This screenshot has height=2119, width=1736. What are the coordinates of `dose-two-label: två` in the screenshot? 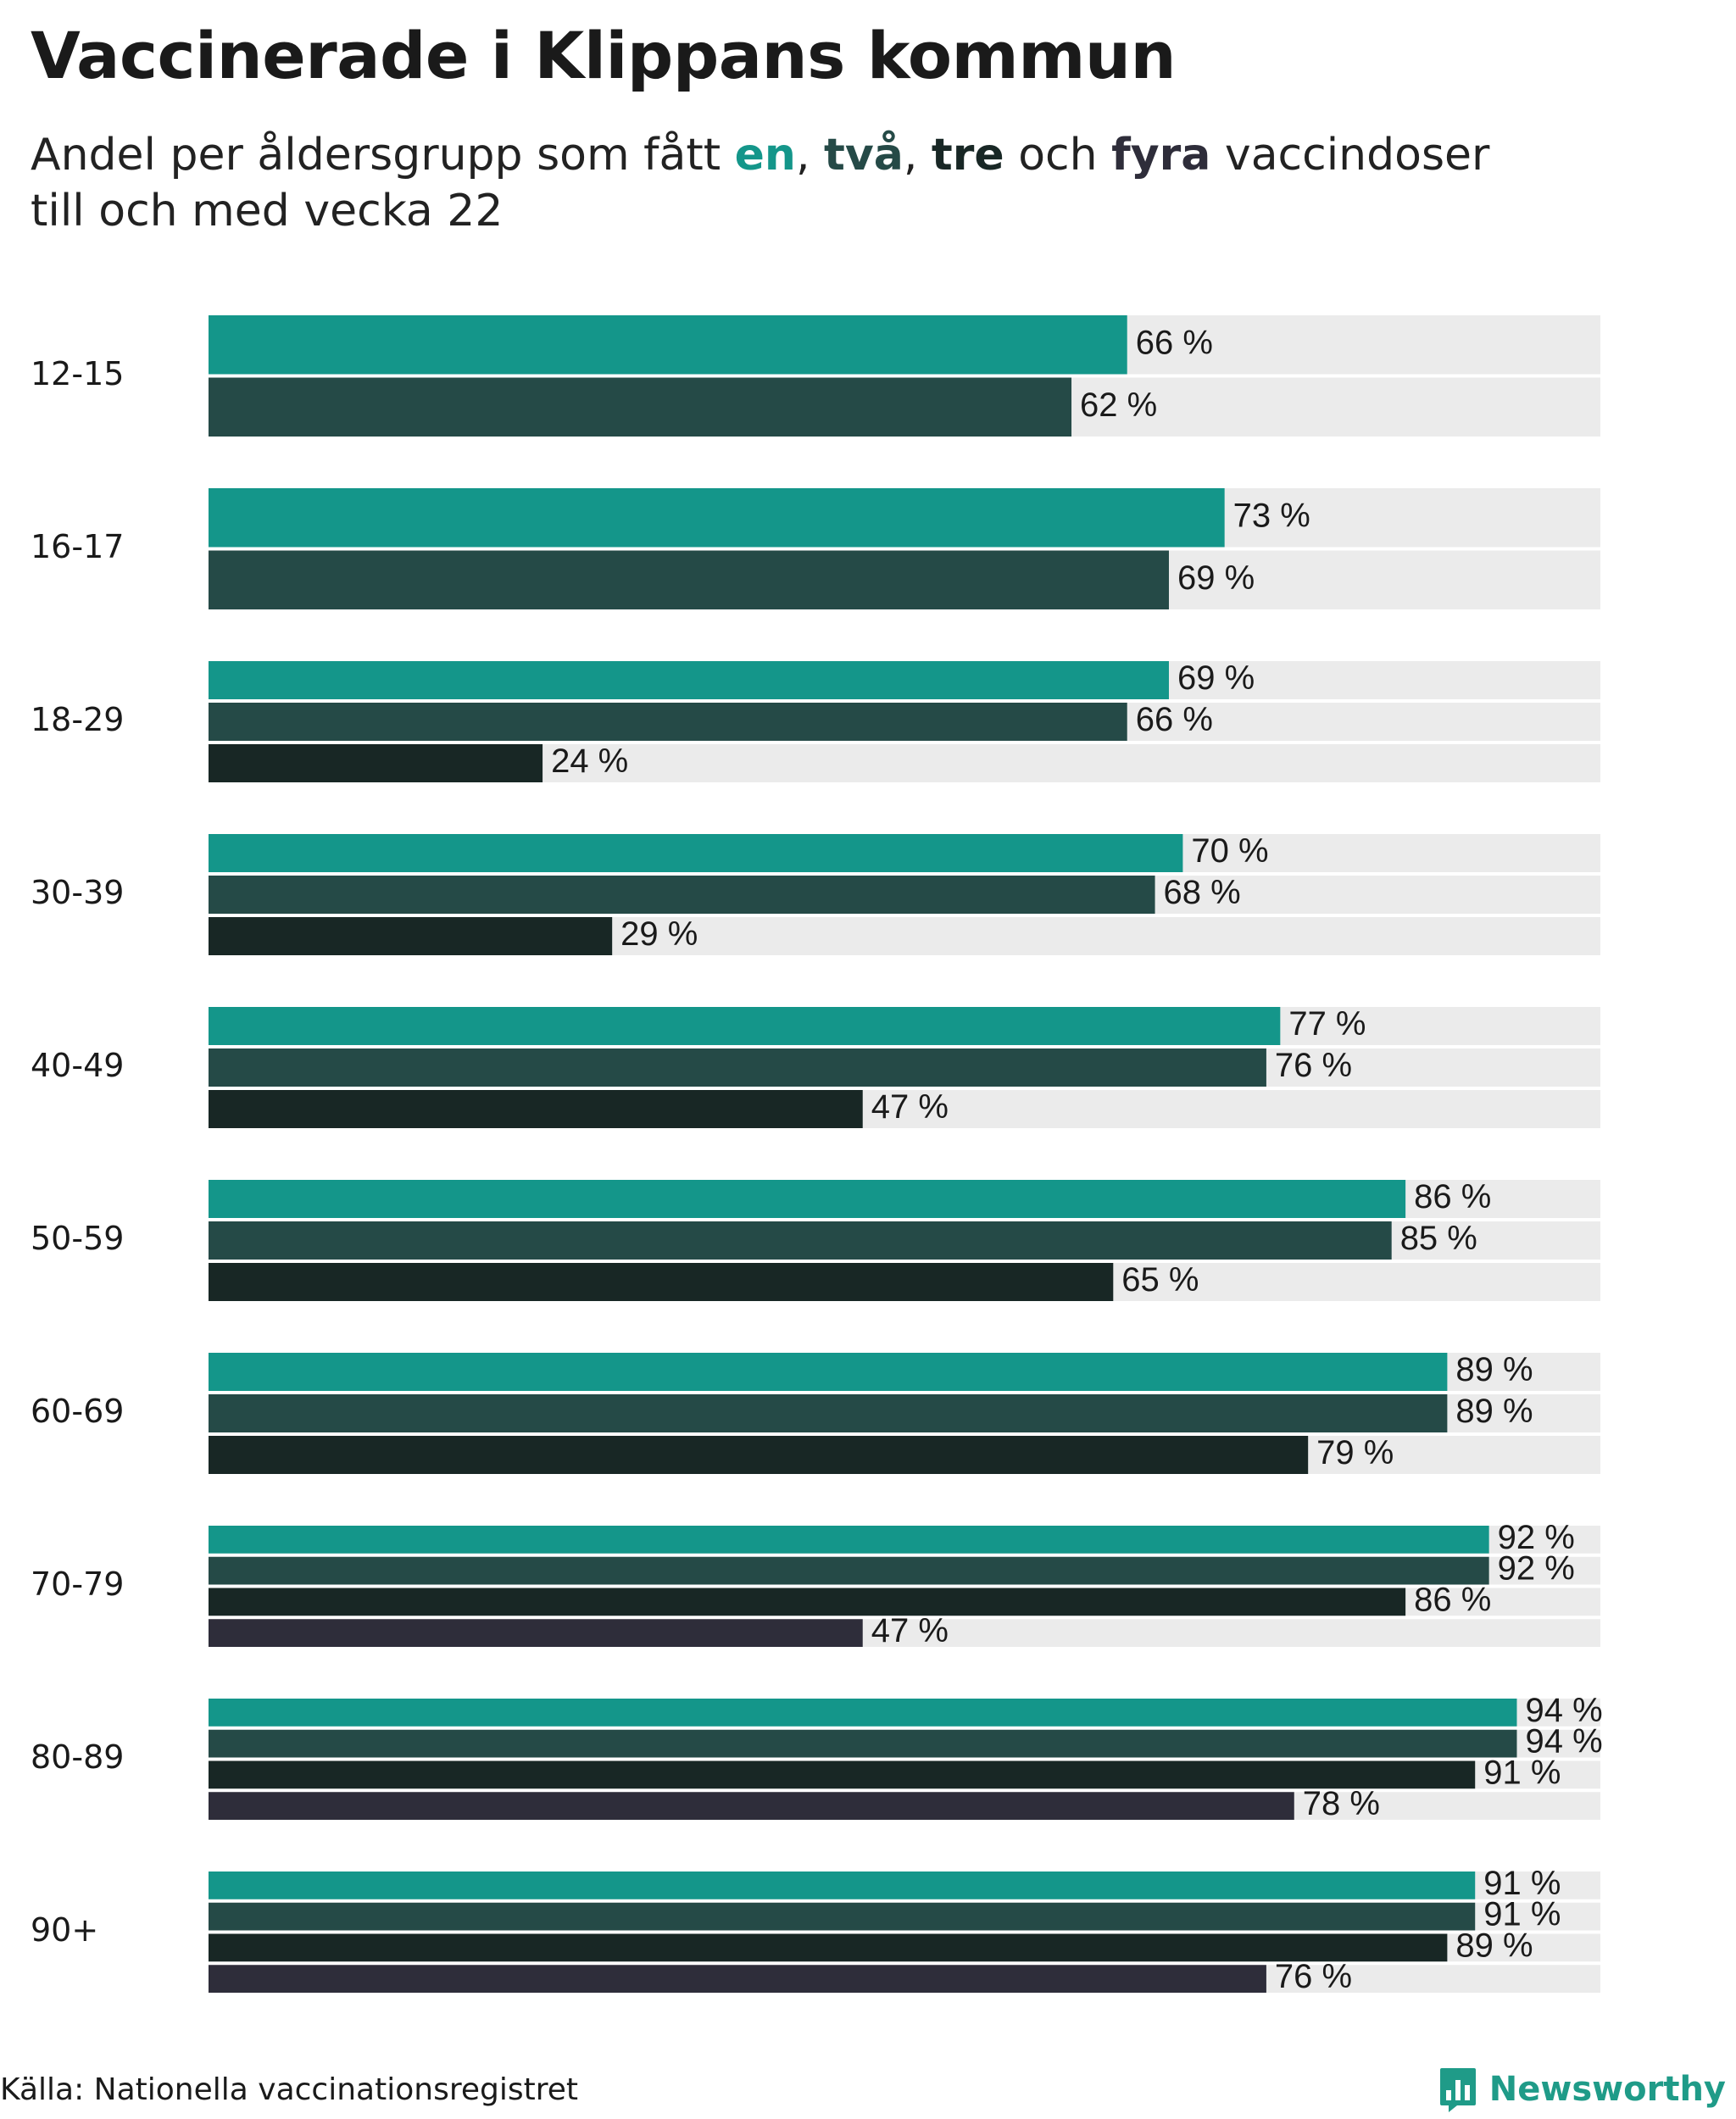 It's located at (864, 156).